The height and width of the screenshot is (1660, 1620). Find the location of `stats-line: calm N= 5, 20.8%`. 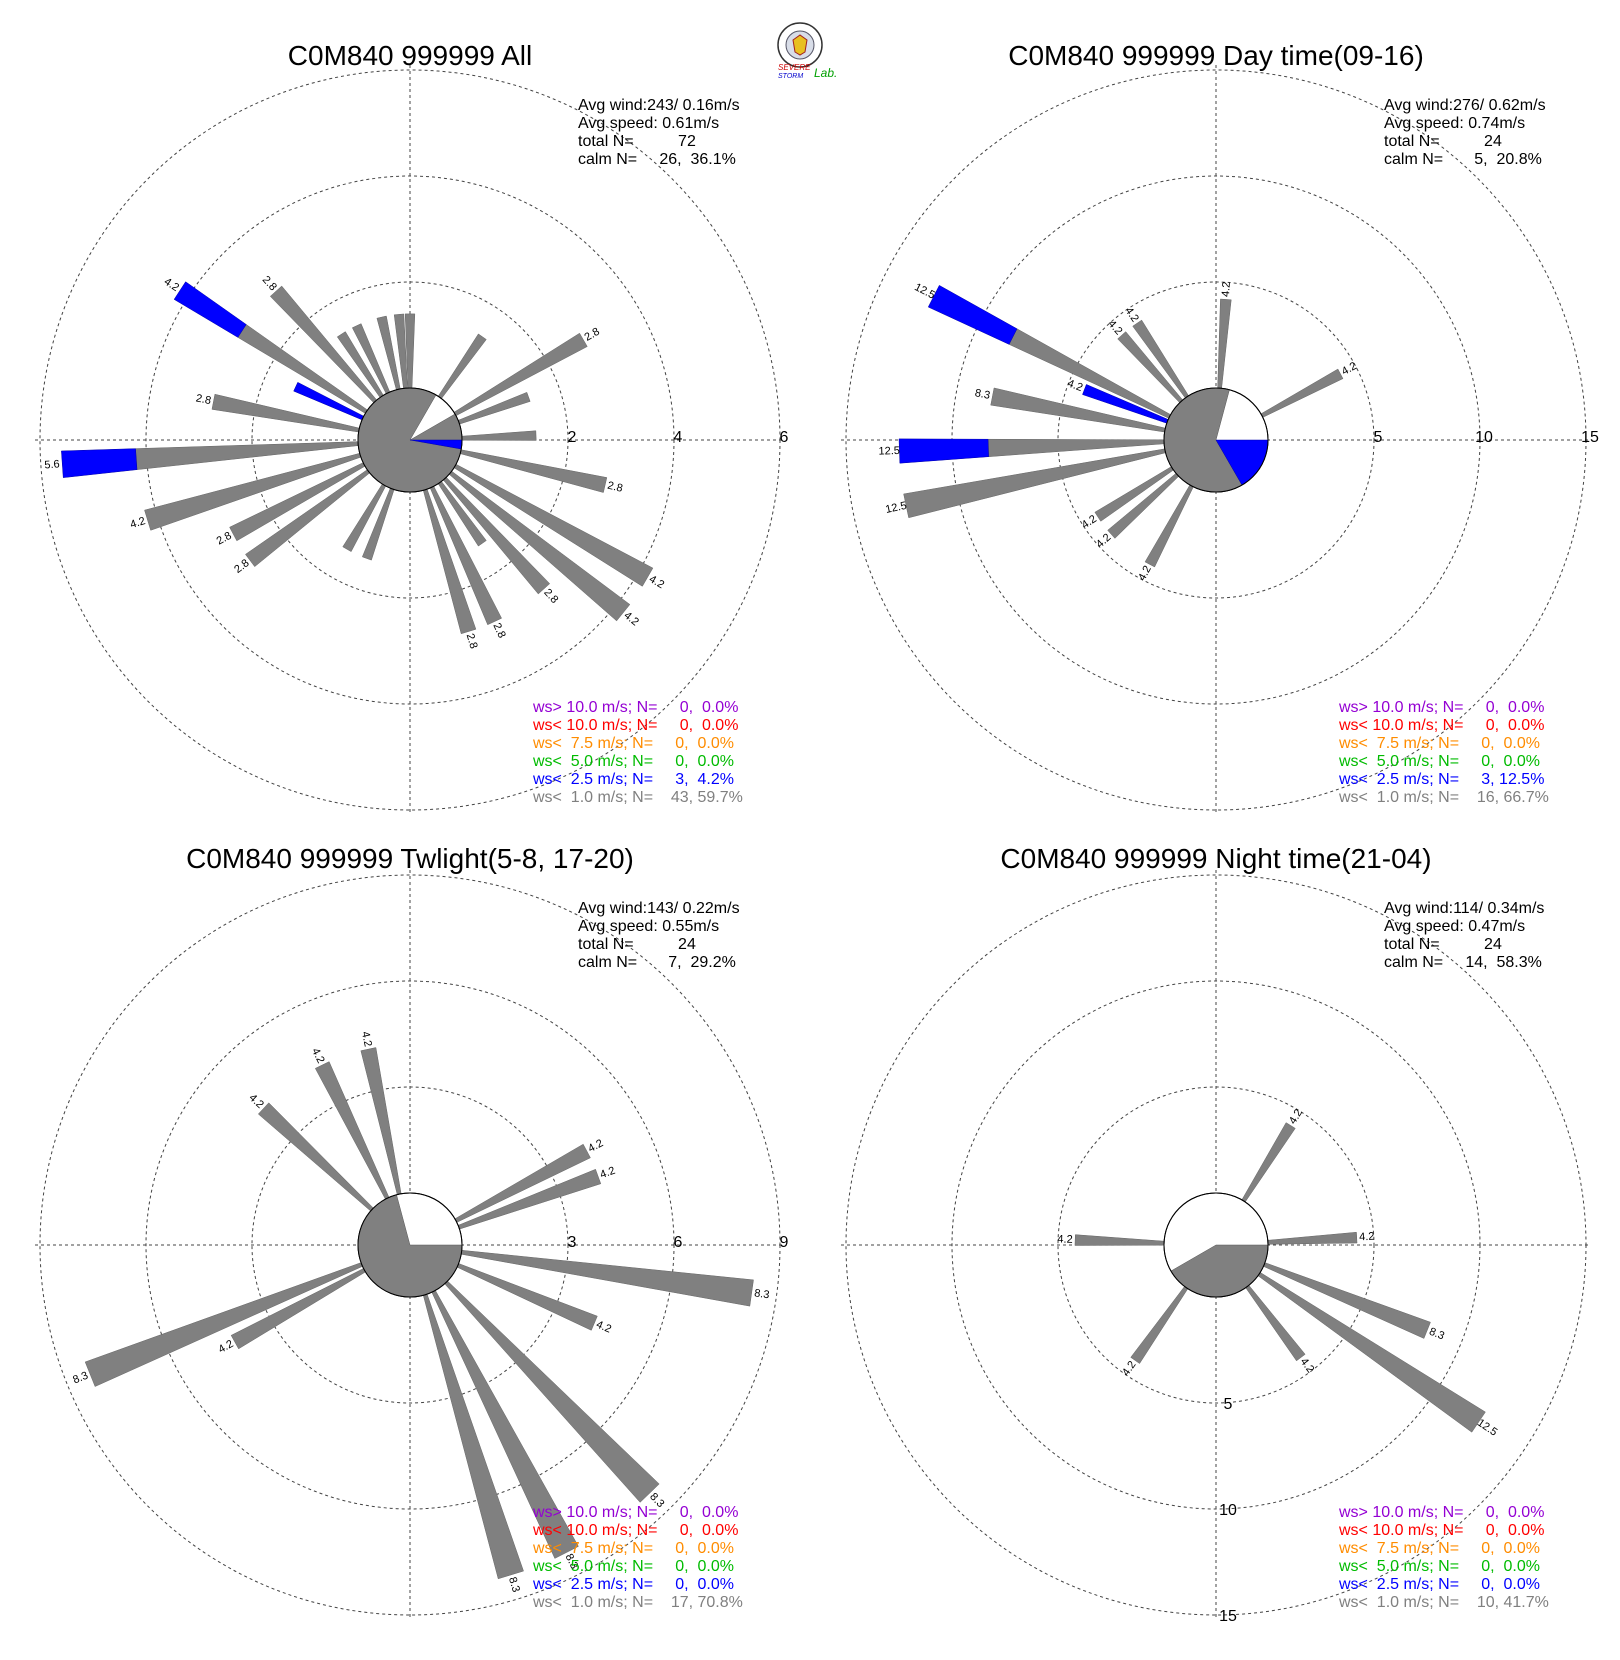

stats-line: calm N= 5, 20.8% is located at coordinates (1463, 159).